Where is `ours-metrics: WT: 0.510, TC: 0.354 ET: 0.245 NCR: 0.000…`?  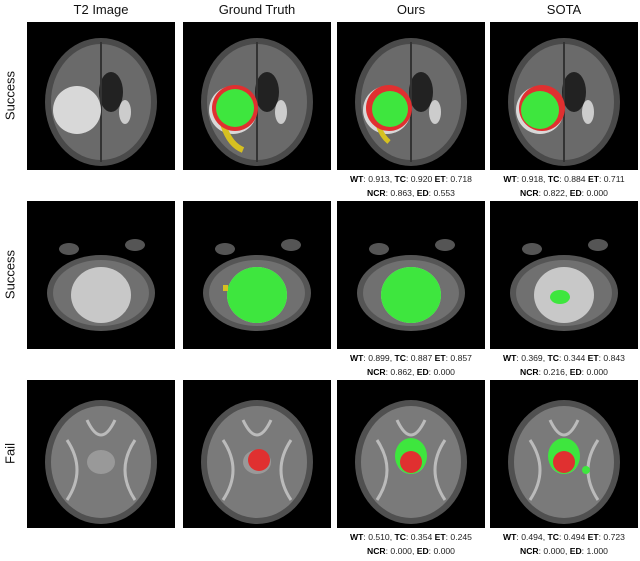 ours-metrics: WT: 0.510, TC: 0.354 ET: 0.245 NCR: 0.000… is located at coordinates (411, 544).